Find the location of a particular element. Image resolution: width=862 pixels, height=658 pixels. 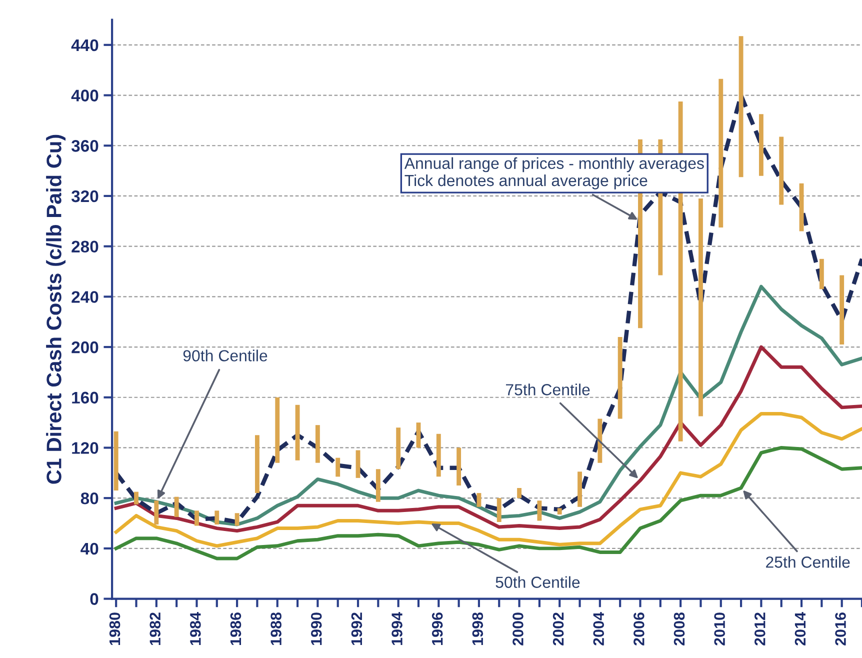

annotation: 50th Centile is located at coordinates (538, 582).